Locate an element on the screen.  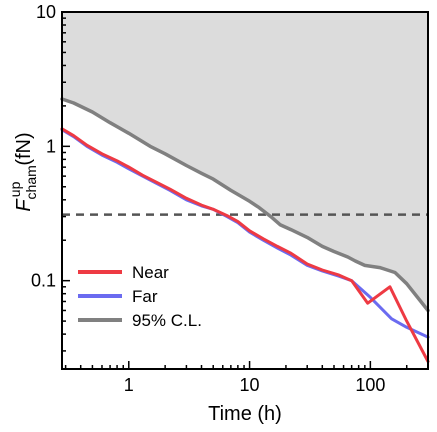
svg-text:Fchamup(fN): Fchamup (fN) is located at coordinates (23, 171).